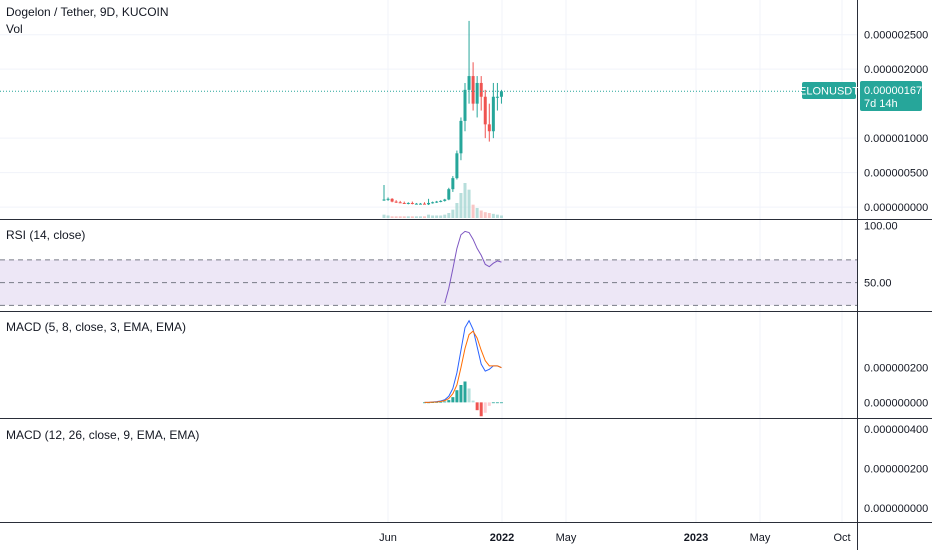 This screenshot has width=932, height=550. What do you see at coordinates (46, 235) in the screenshot?
I see `rsi-title: RSI (14, close)` at bounding box center [46, 235].